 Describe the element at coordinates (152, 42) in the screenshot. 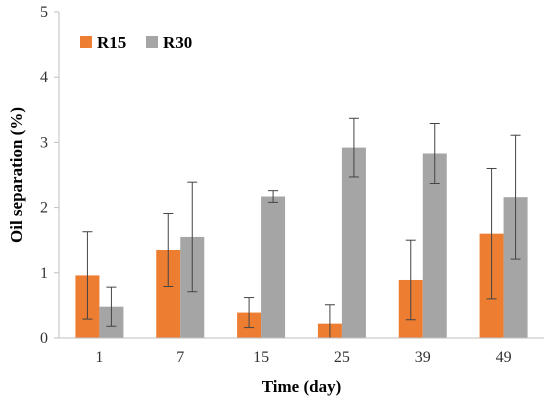

I see `legend-swatch-r30` at that location.